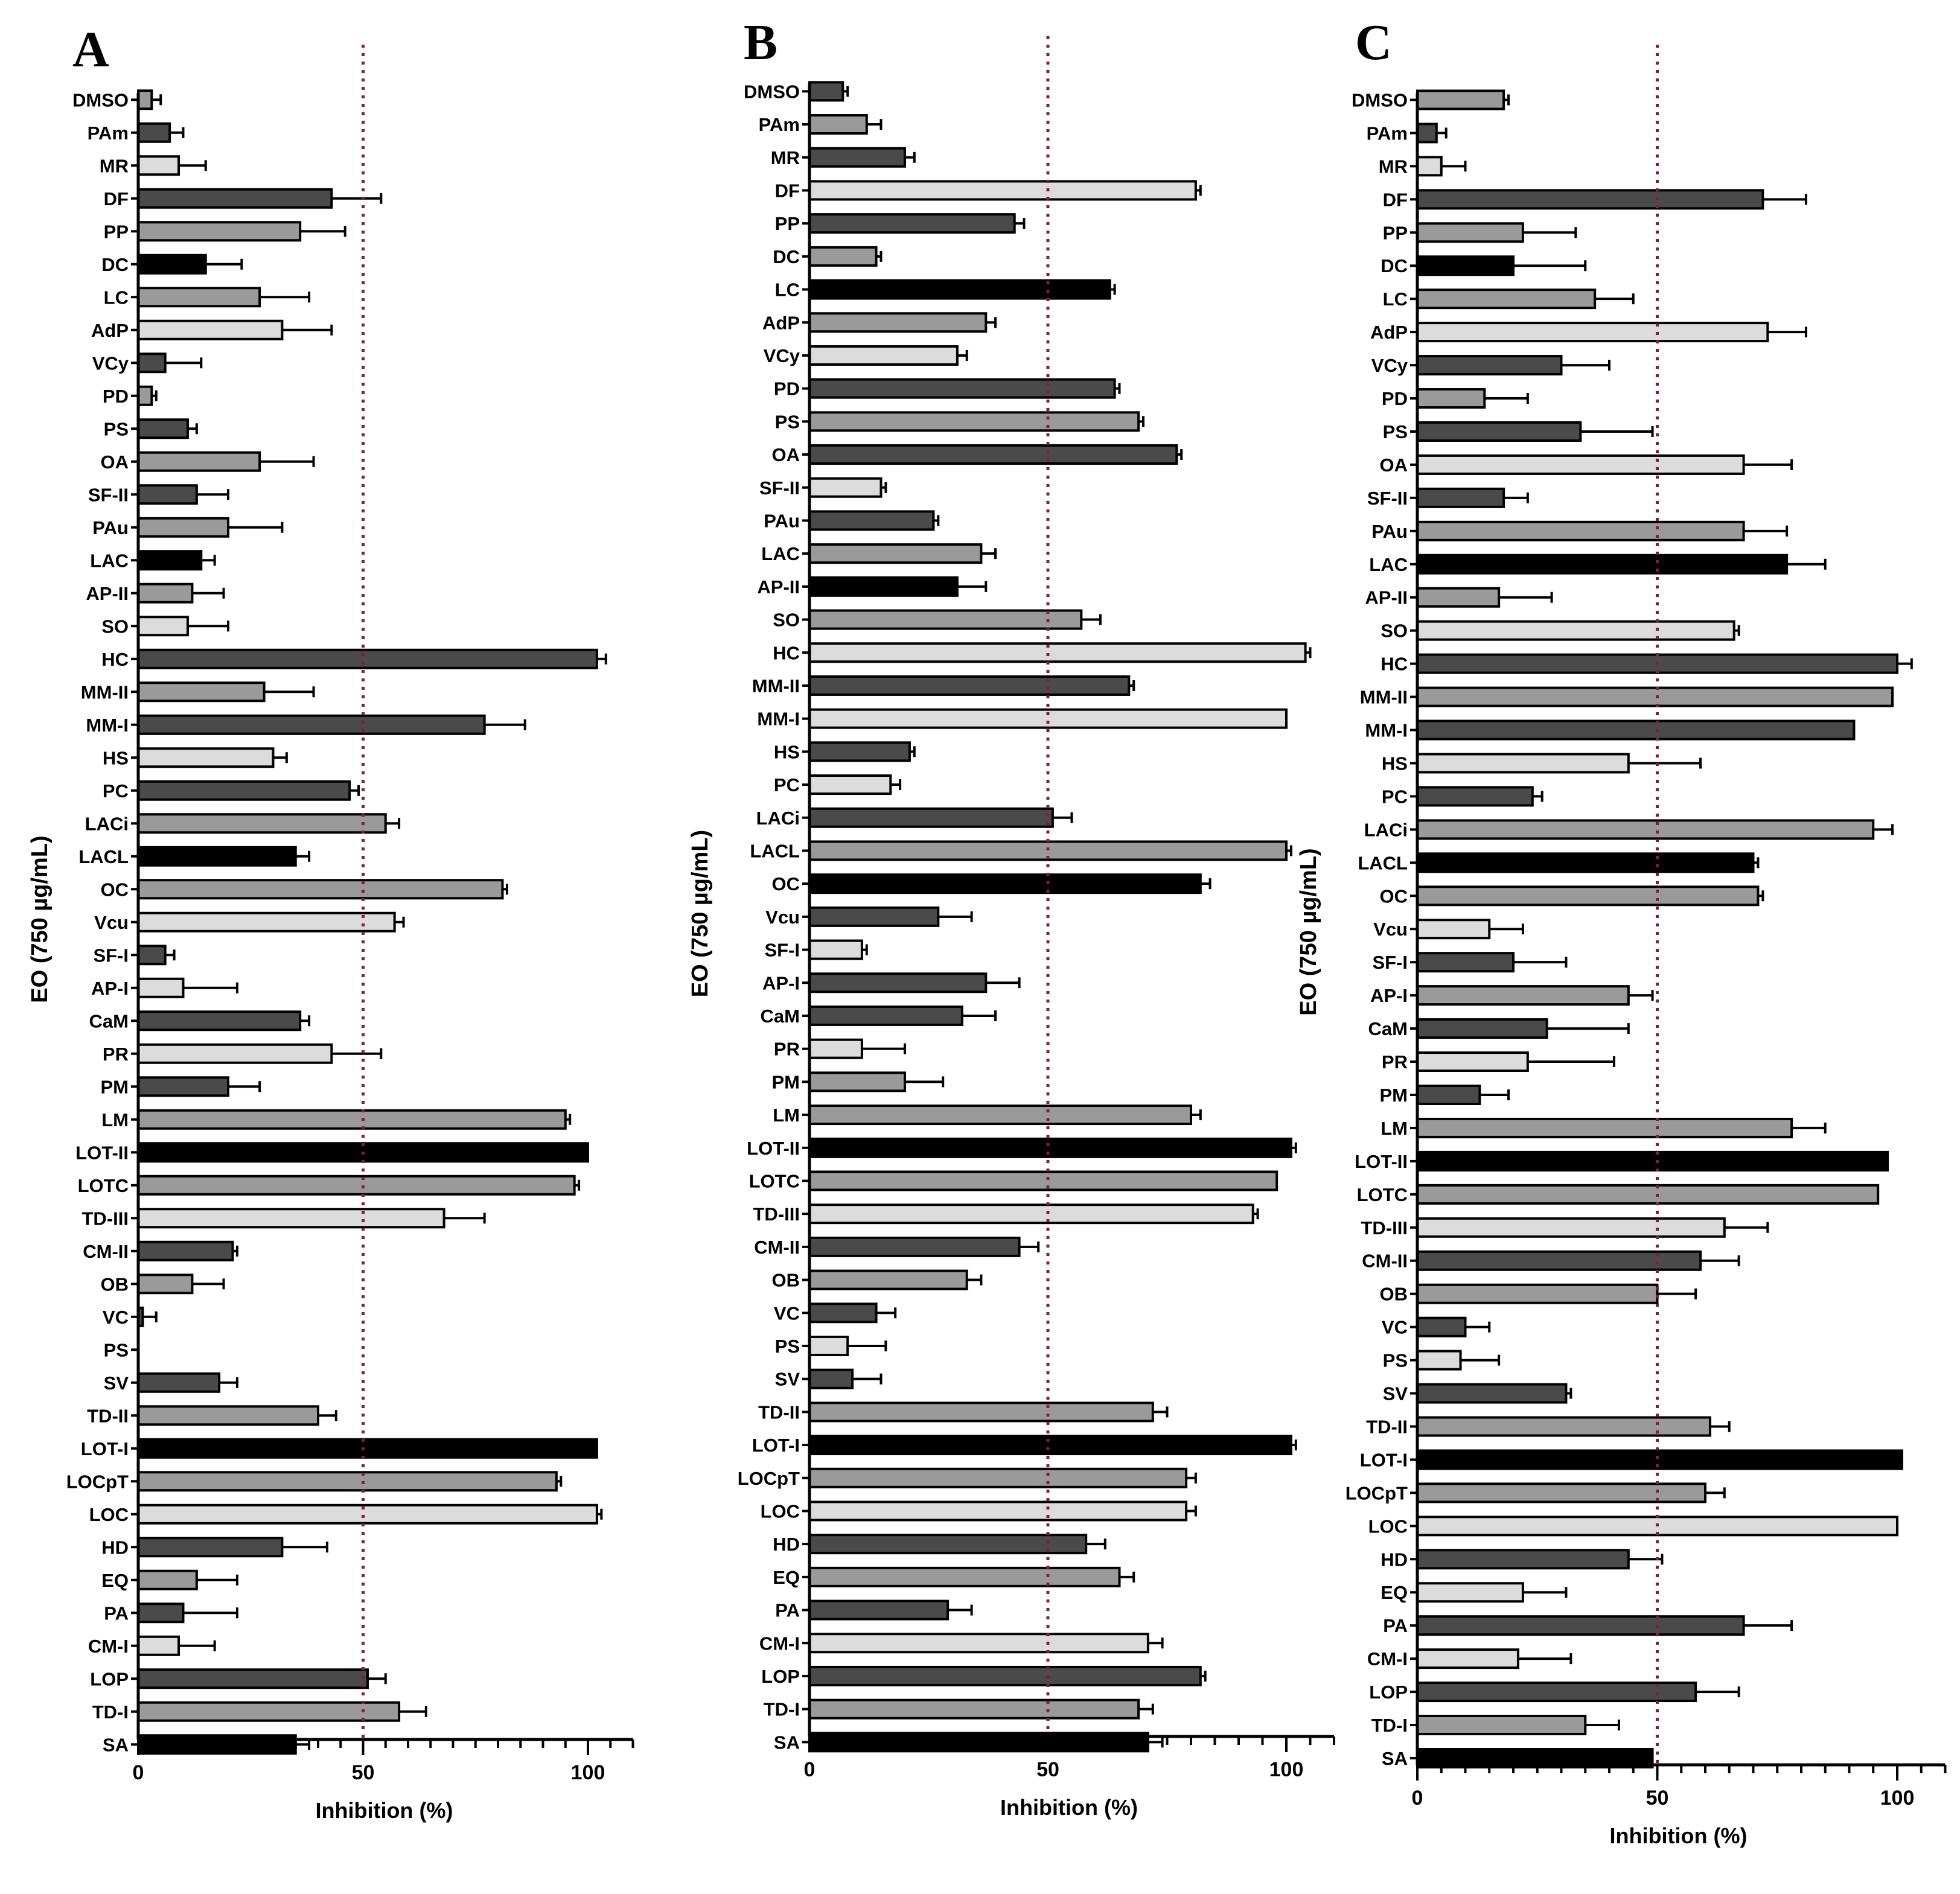 Image resolution: width=1960 pixels, height=1894 pixels. Describe the element at coordinates (1389, 995) in the screenshot. I see `category-label: AP-I` at that location.